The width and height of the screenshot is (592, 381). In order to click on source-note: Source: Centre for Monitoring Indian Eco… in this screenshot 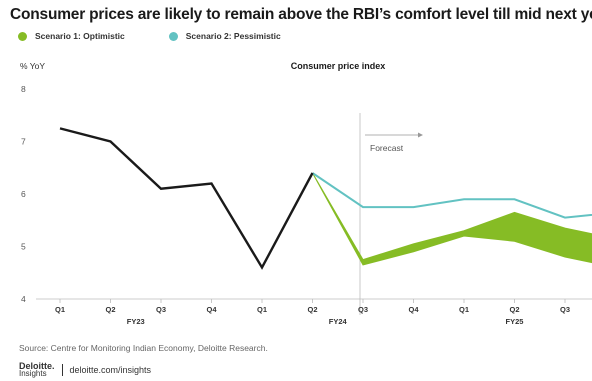, I will do `click(143, 348)`.